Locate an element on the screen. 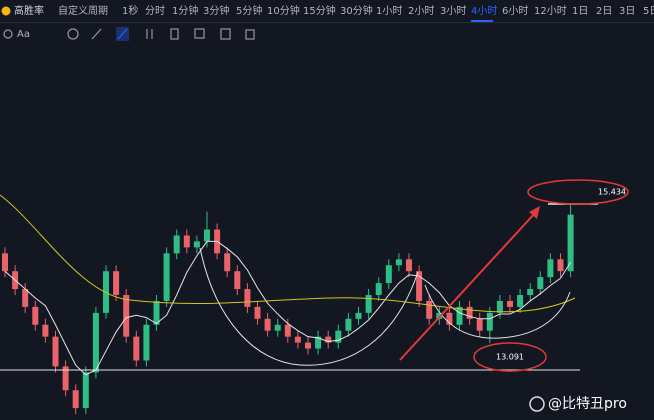 This screenshot has height=420, width=654. period-button: 3分钟 is located at coordinates (216, 10).